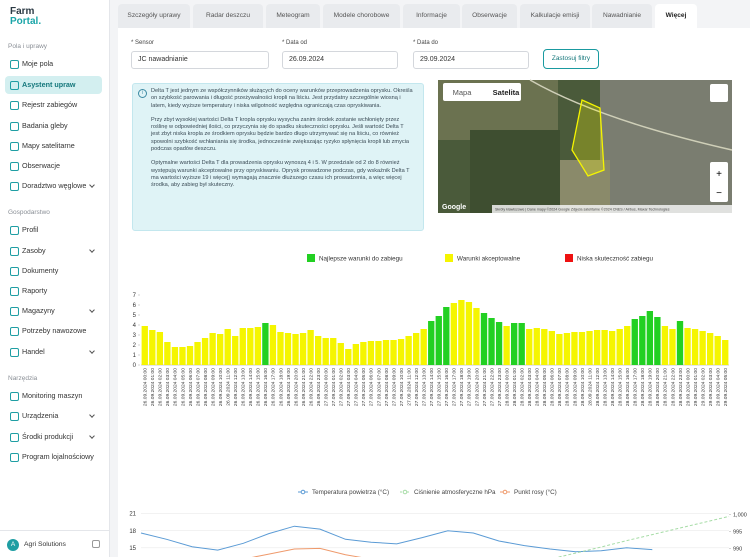  What do you see at coordinates (396, 539) in the screenshot?
I see `series-line` at bounding box center [396, 539].